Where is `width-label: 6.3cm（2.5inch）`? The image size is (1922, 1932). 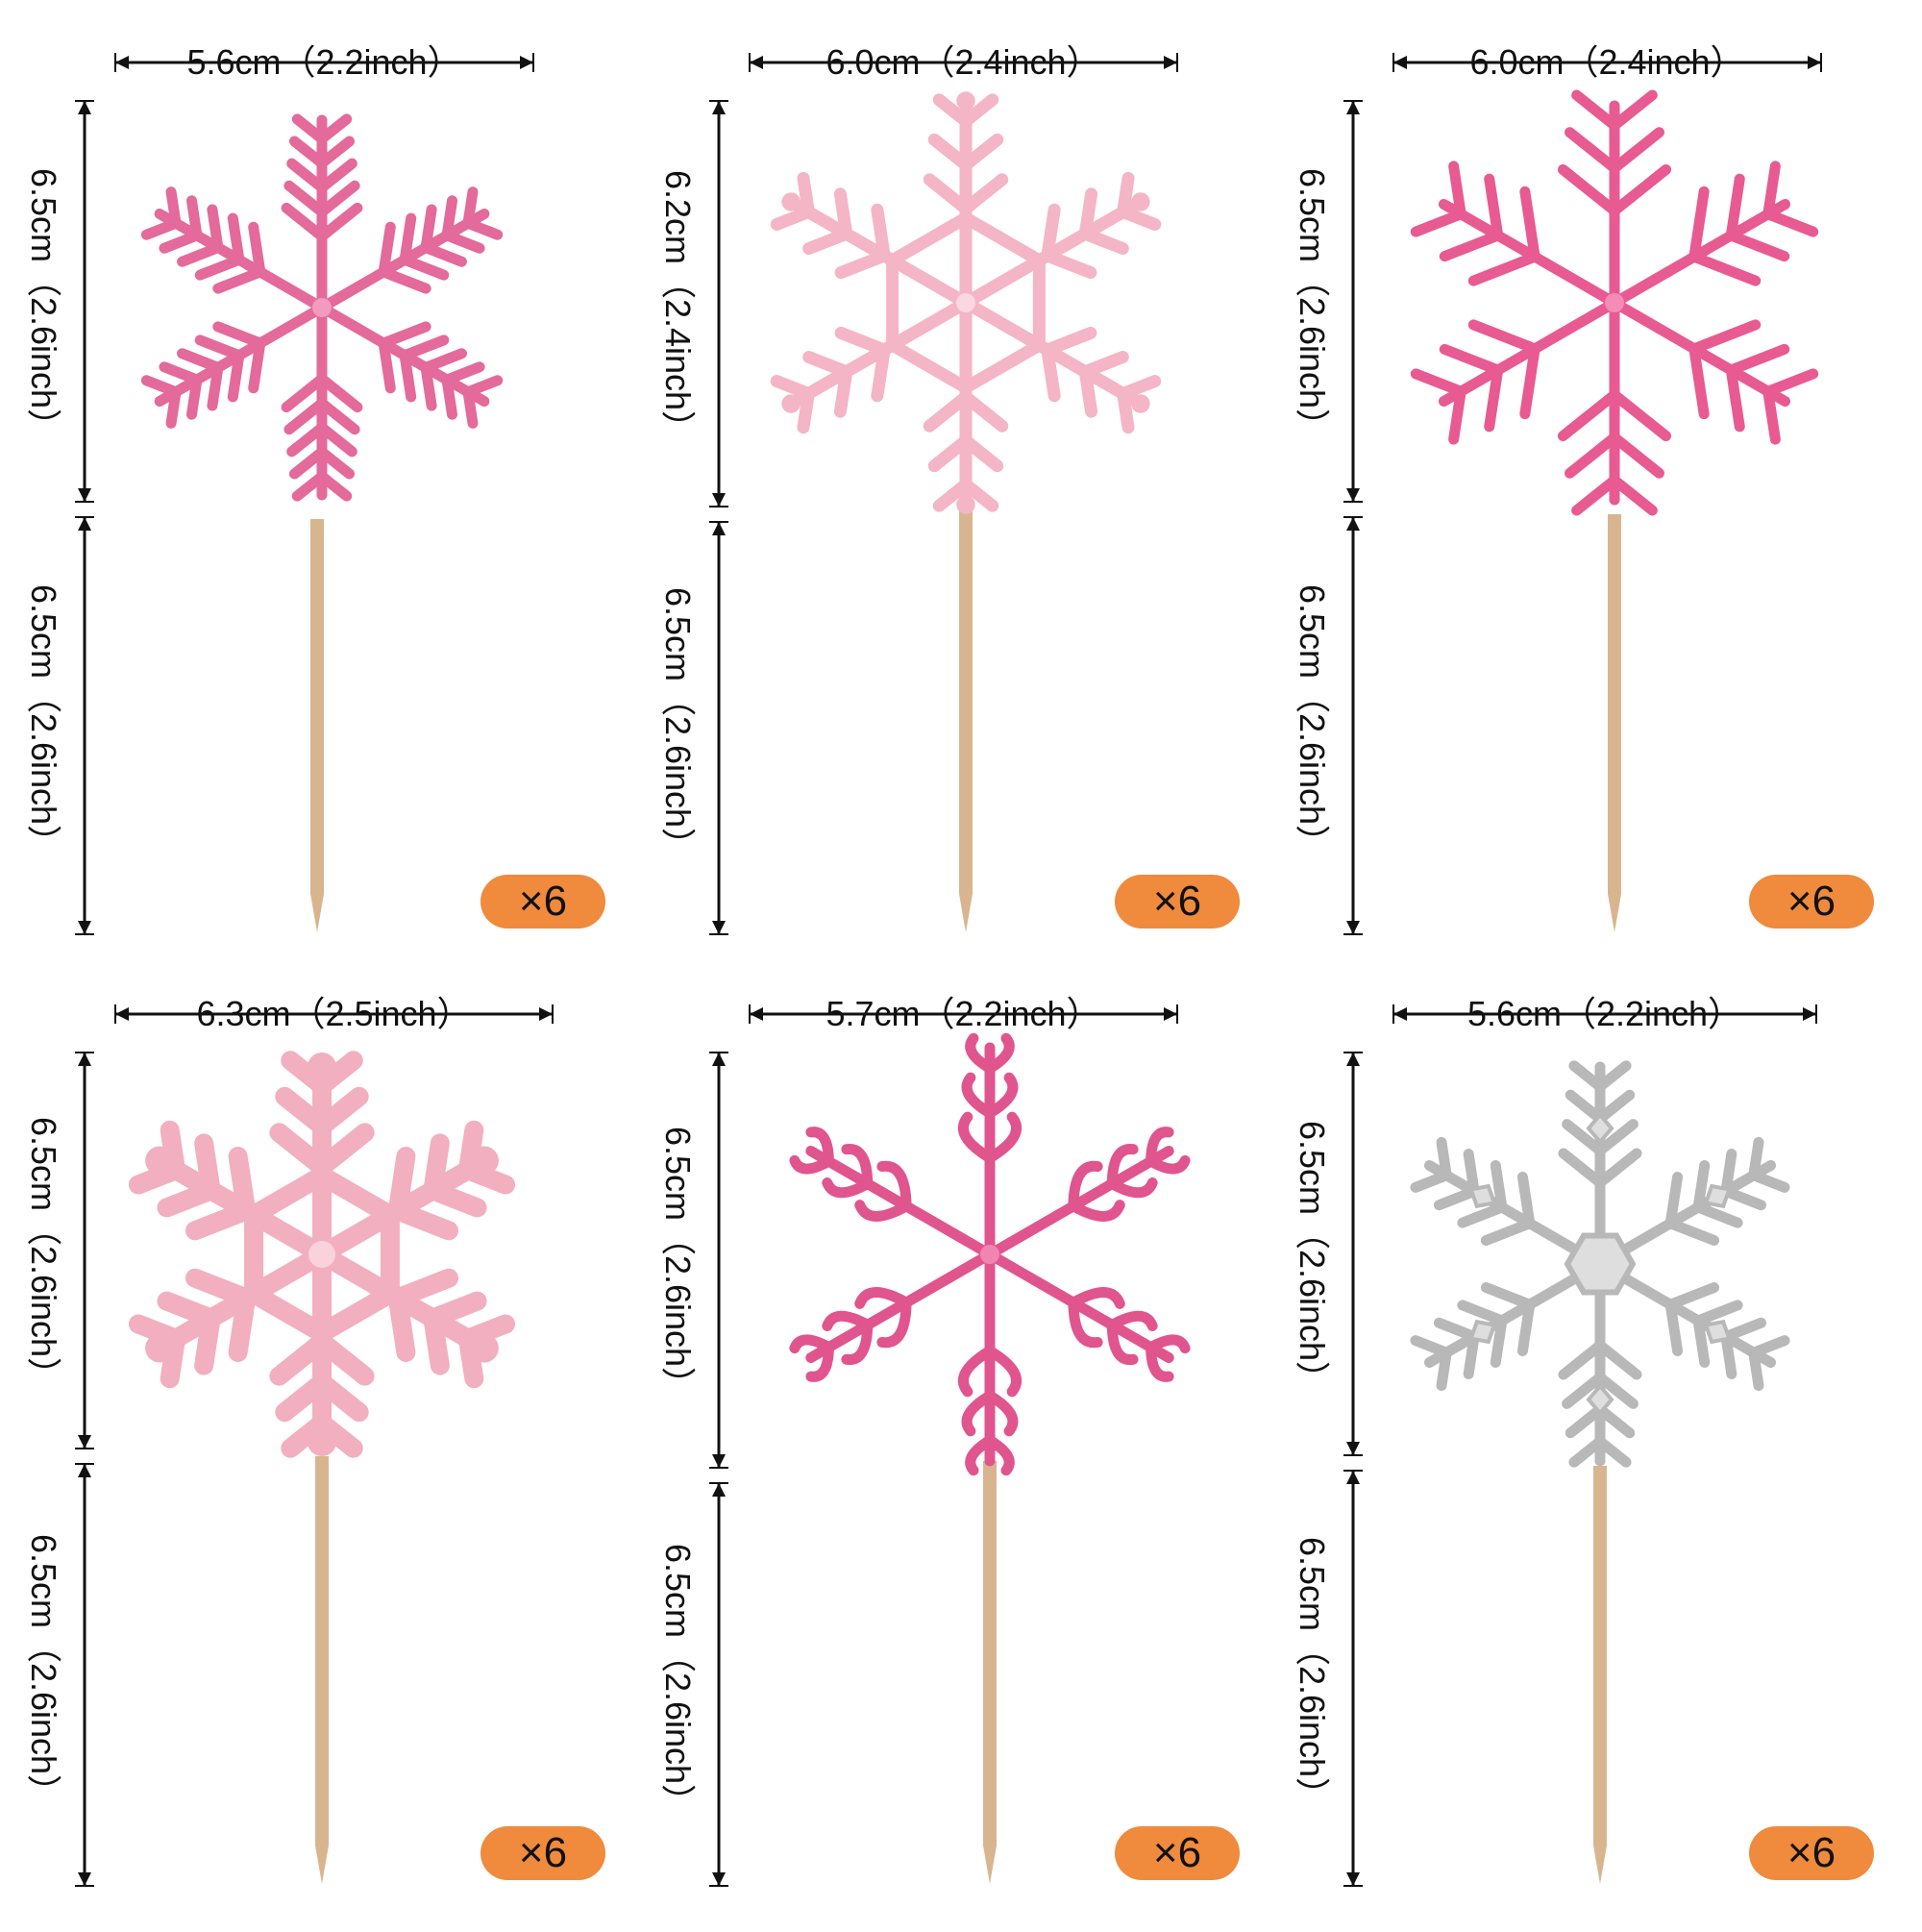 width-label: 6.3cm（2.5inch） is located at coordinates (334, 1014).